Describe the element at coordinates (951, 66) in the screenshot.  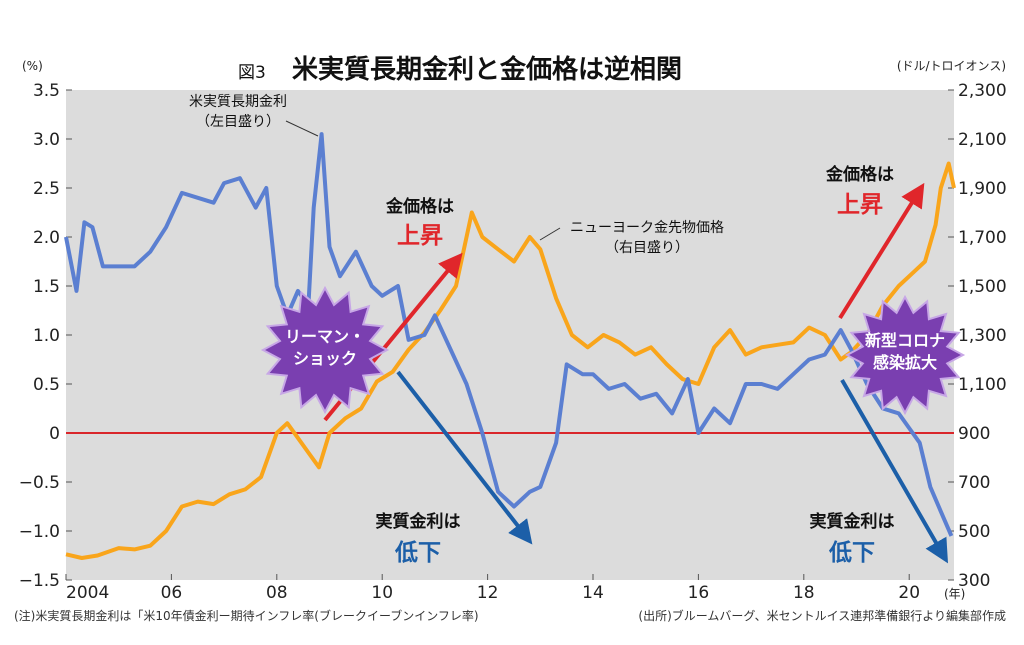
I see `right-axis-unit: (ドル/トロイオンス)` at that location.